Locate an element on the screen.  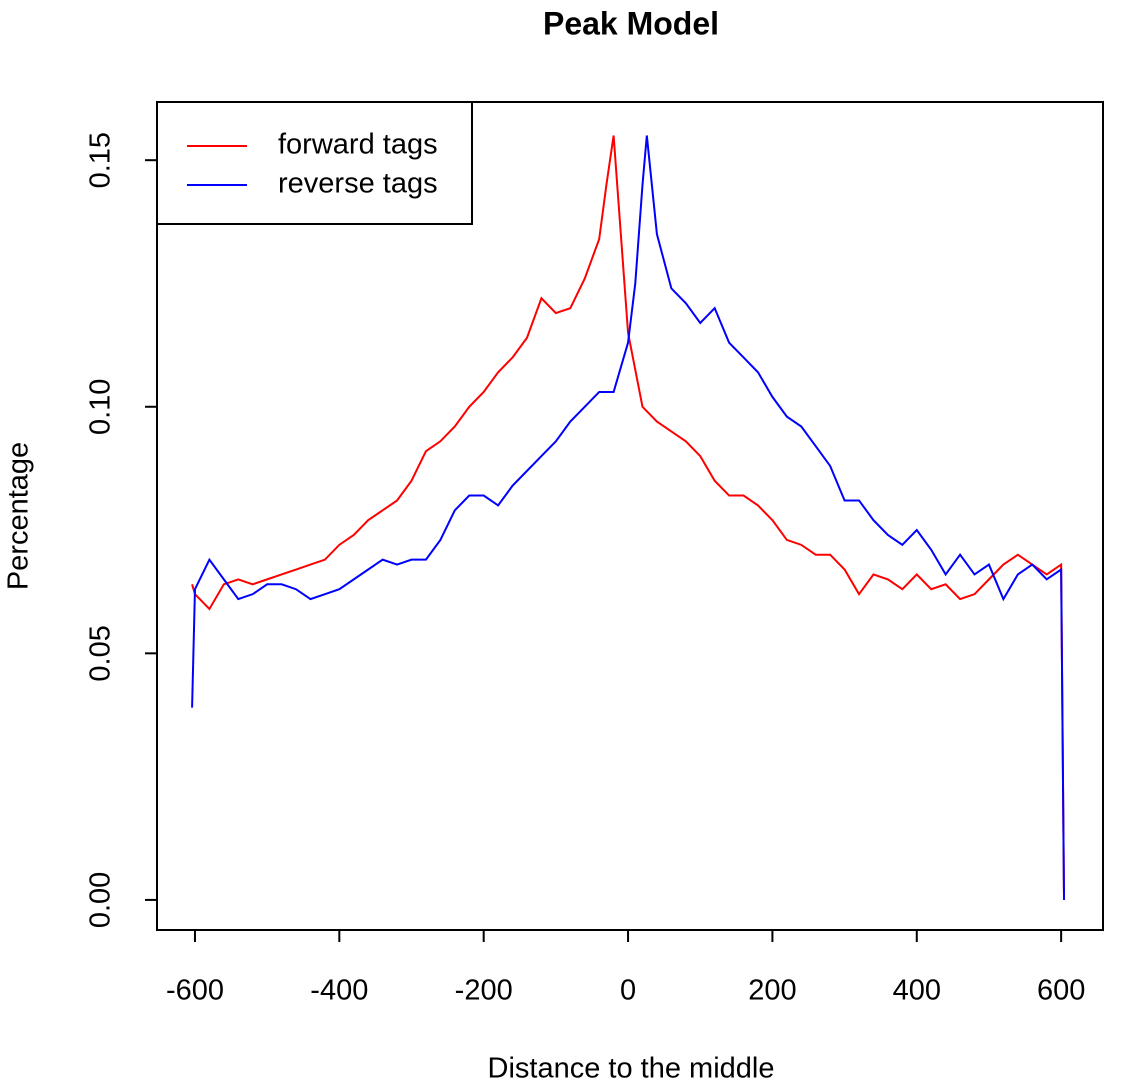
x-tick-label: 400 is located at coordinates (917, 991).